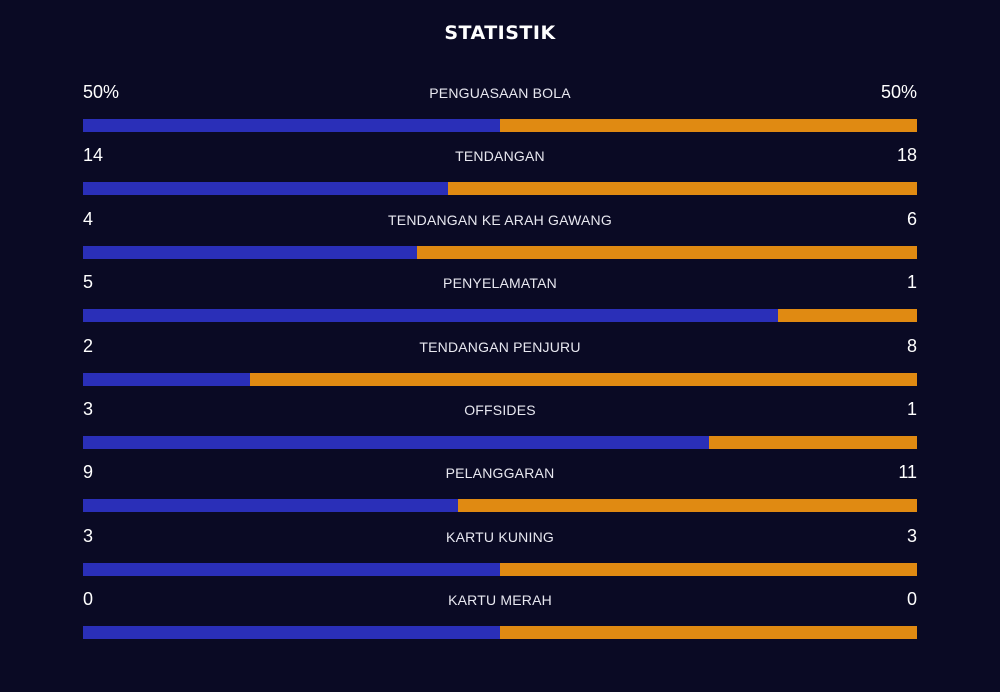  I want to click on stat-row: 14 TENDANGAN 18, so click(500, 174).